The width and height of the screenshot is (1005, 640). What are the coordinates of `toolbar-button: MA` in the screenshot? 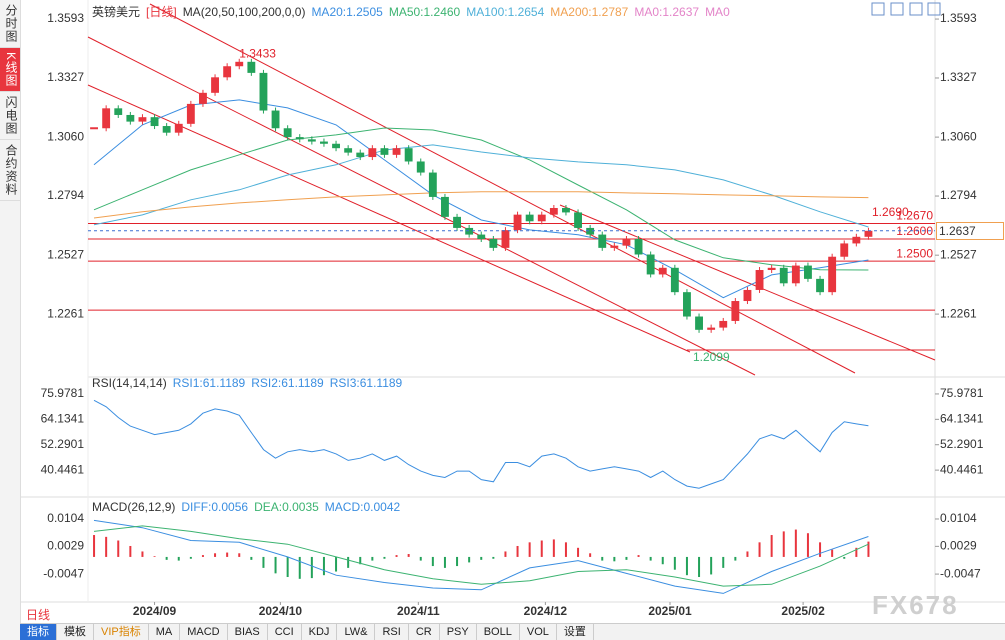 It's located at (165, 632).